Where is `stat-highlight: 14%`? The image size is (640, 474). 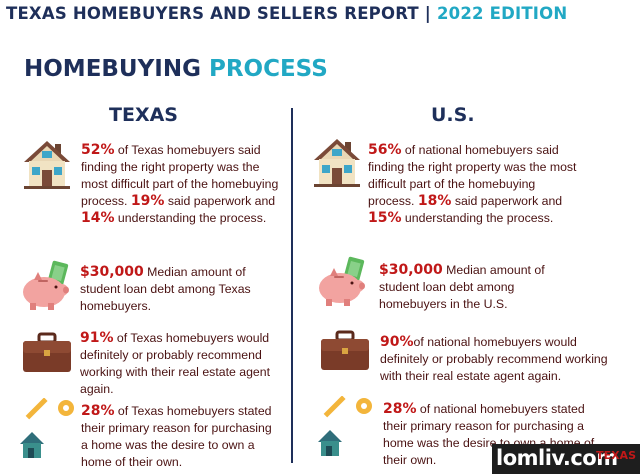 stat-highlight: 14% is located at coordinates (98, 218).